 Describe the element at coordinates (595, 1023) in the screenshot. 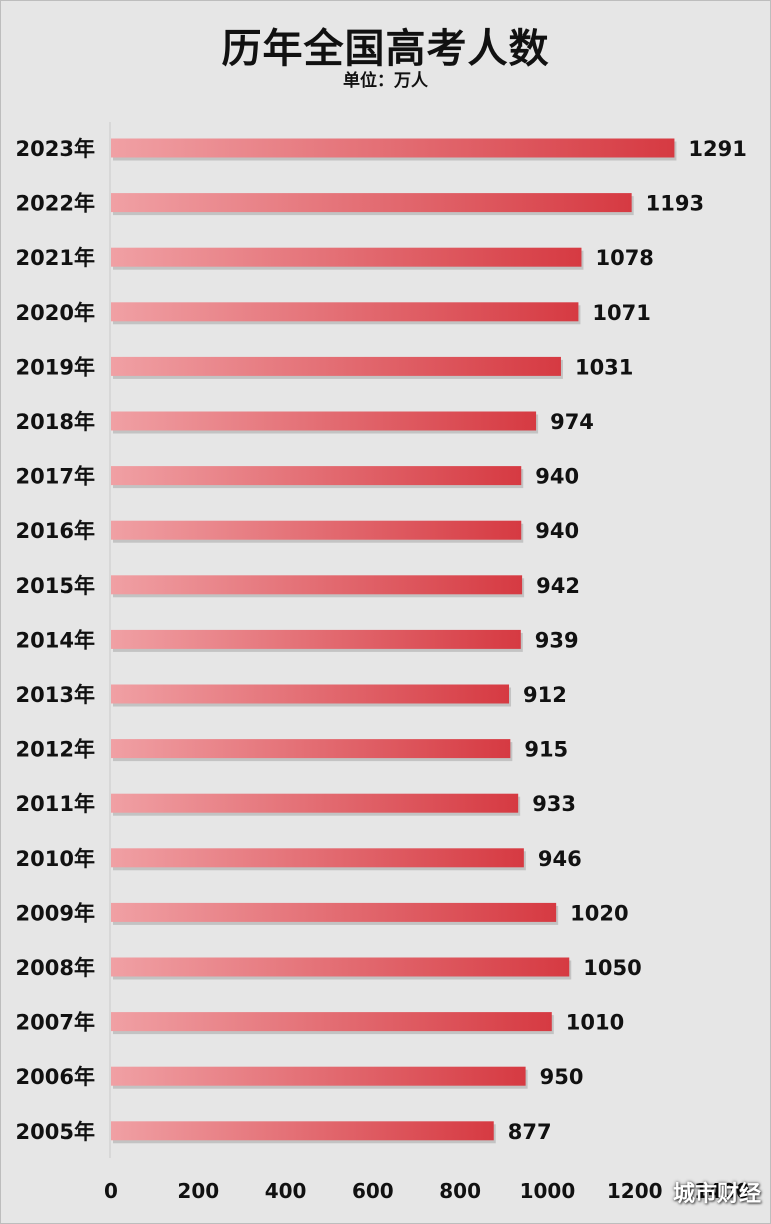

I see `data-label: 1010` at that location.